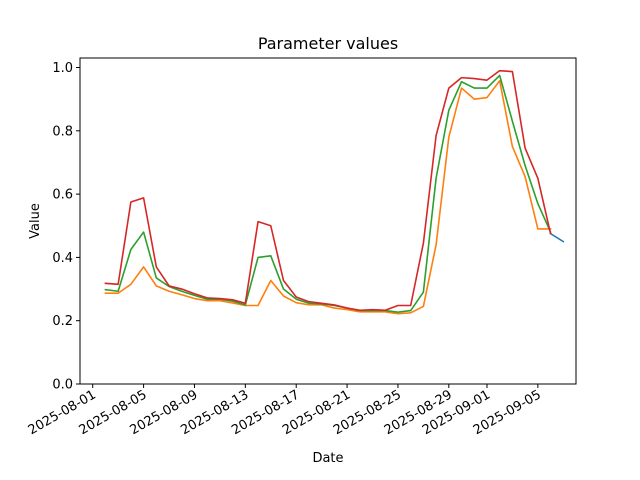  I want to click on y-tick-label: 0.0, so click(62, 385).